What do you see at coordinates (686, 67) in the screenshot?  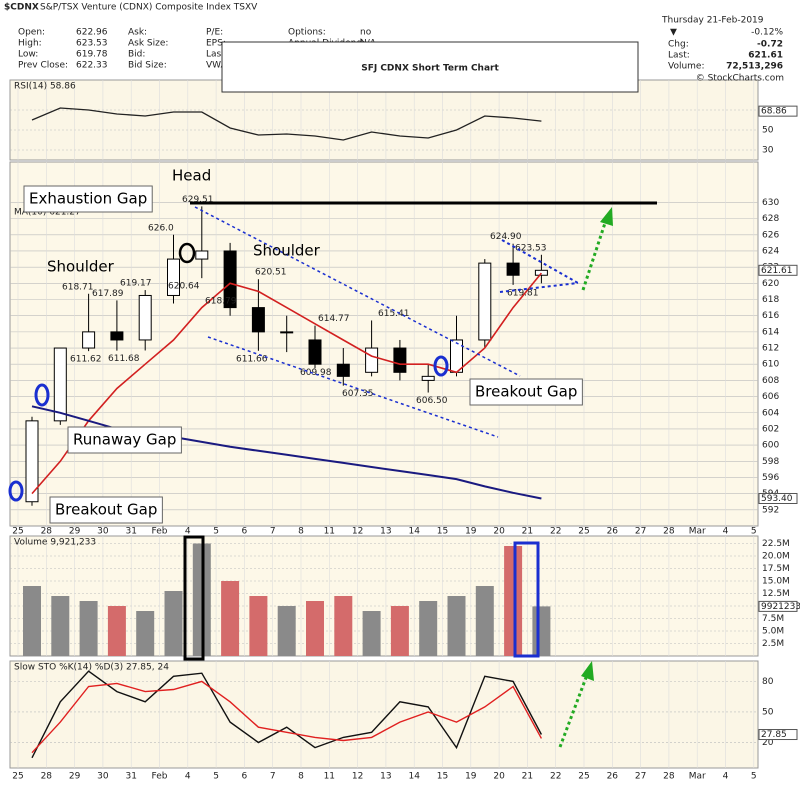 I see `field-label: Volume:` at bounding box center [686, 67].